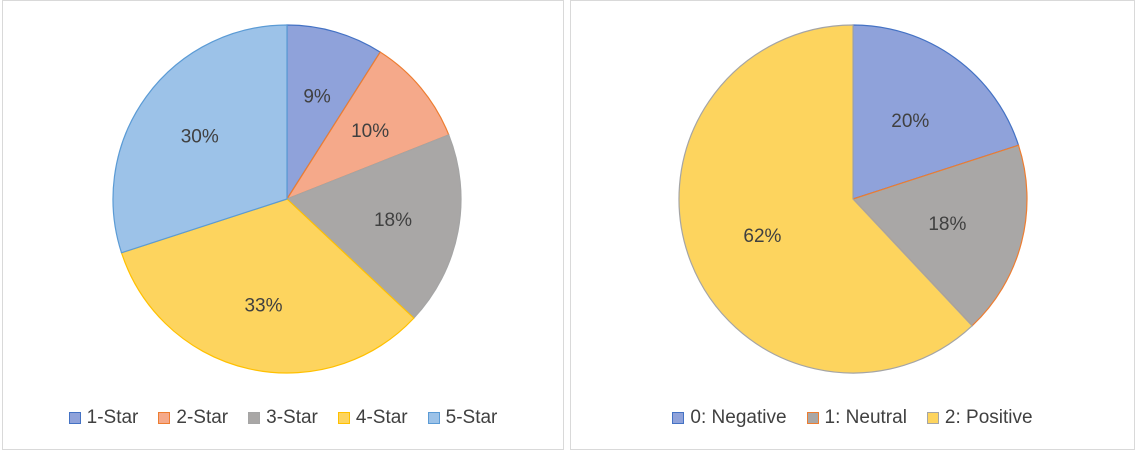 This screenshot has height=452, width=1137. I want to click on data-label-5-star: 30%, so click(200, 137).